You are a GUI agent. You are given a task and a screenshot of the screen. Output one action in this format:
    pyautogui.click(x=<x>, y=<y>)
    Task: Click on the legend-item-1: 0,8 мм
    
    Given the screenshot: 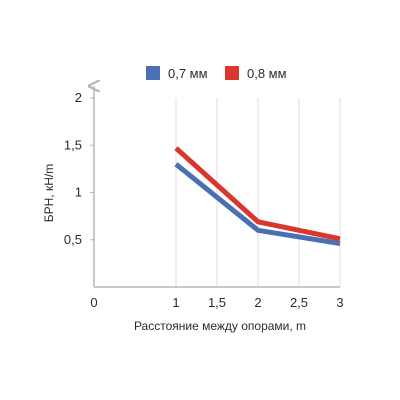 What is the action you would take?
    pyautogui.click(x=256, y=73)
    